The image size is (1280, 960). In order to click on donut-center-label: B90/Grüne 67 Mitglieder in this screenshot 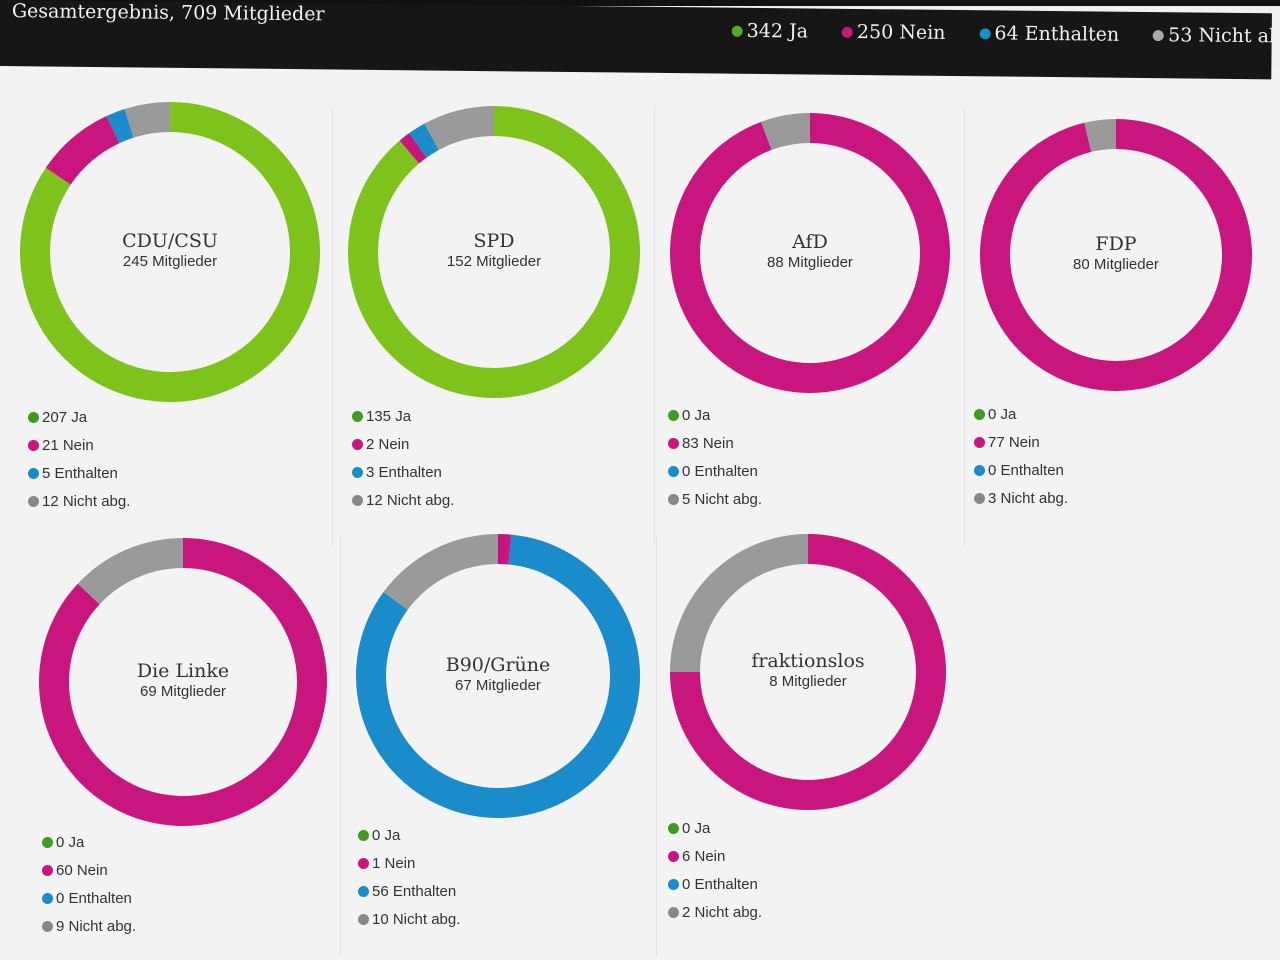, I will do `click(498, 675)`.